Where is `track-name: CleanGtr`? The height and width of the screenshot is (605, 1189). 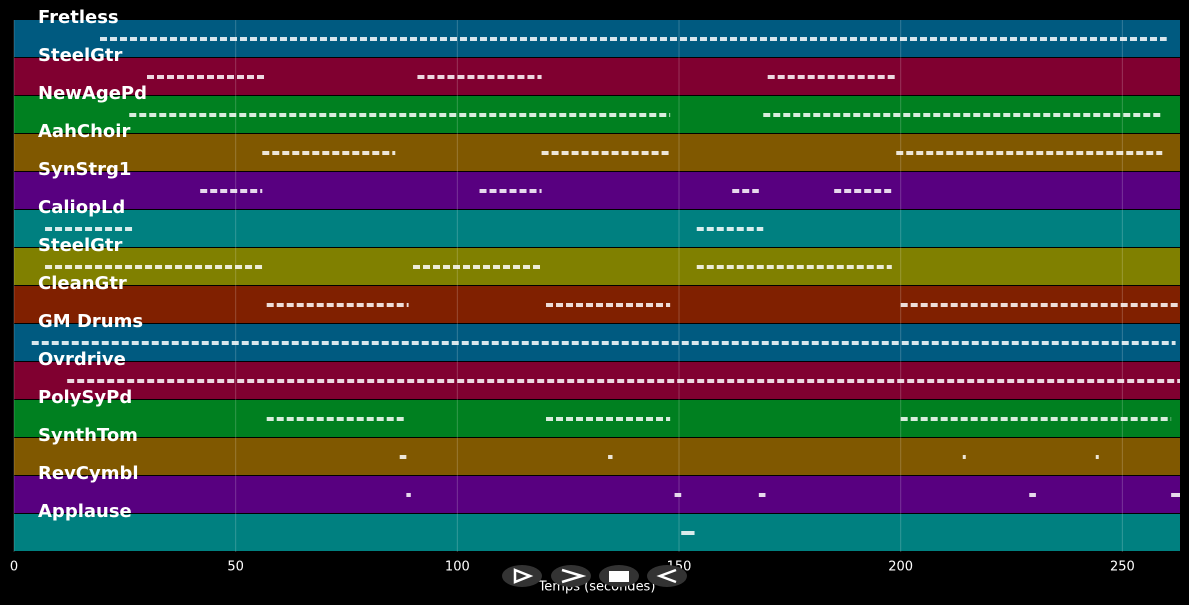 track-name: CleanGtr is located at coordinates (82, 283).